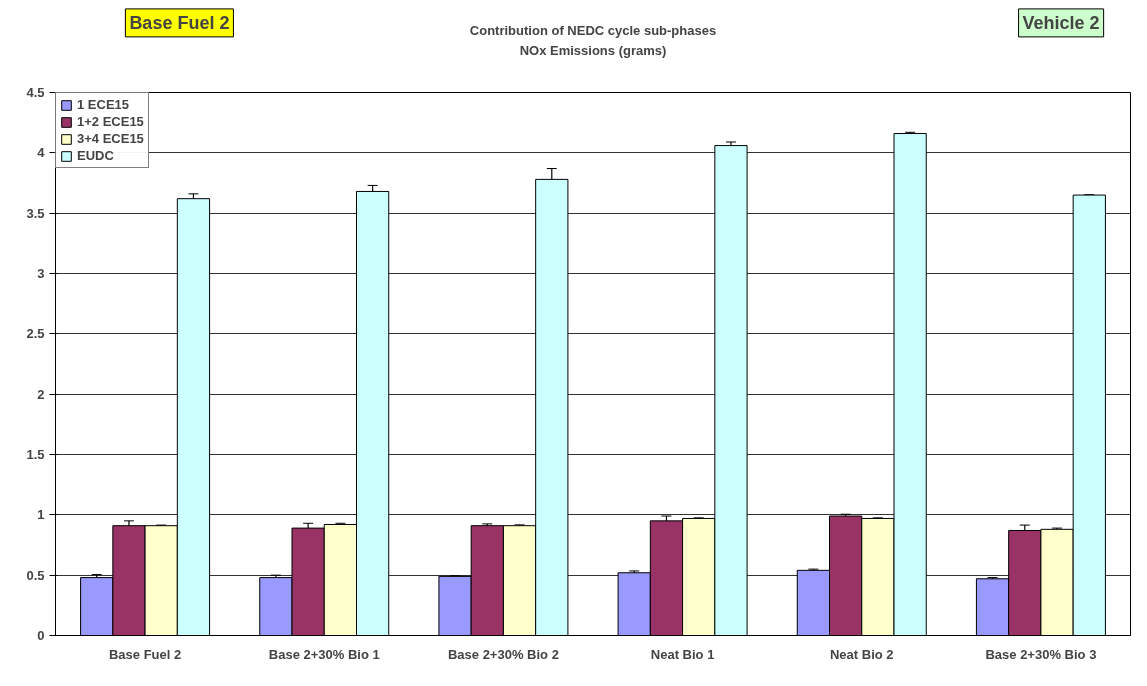  Describe the element at coordinates (41, 394) in the screenshot. I see `y-tick-label: 2` at that location.